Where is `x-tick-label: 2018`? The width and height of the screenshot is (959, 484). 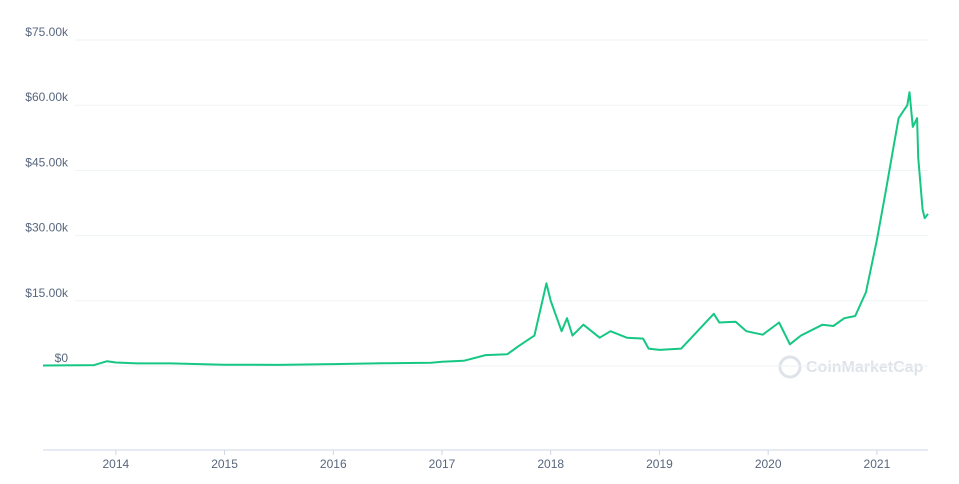 x-tick-label: 2018 is located at coordinates (550, 464).